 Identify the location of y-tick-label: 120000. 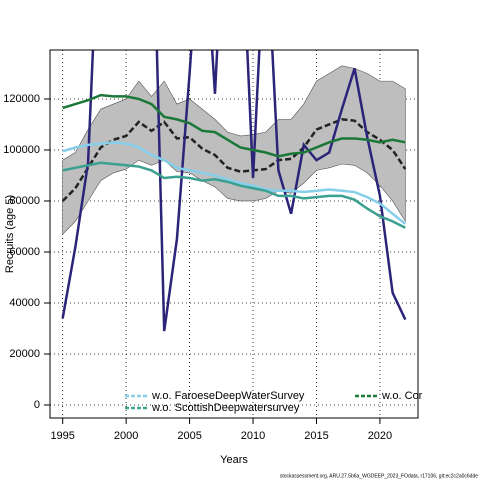
(21, 99).